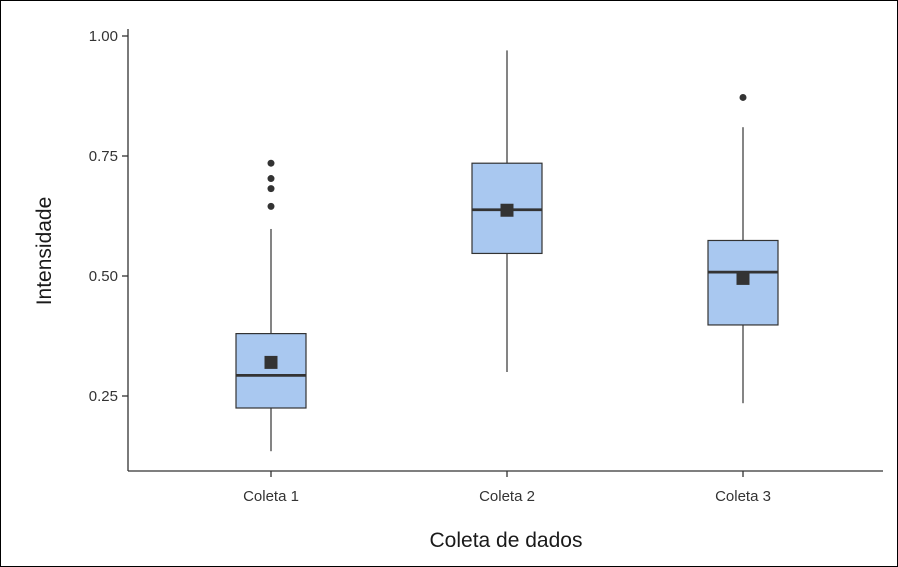  What do you see at coordinates (103, 156) in the screenshot?
I see `y-tick-label: 0.75` at bounding box center [103, 156].